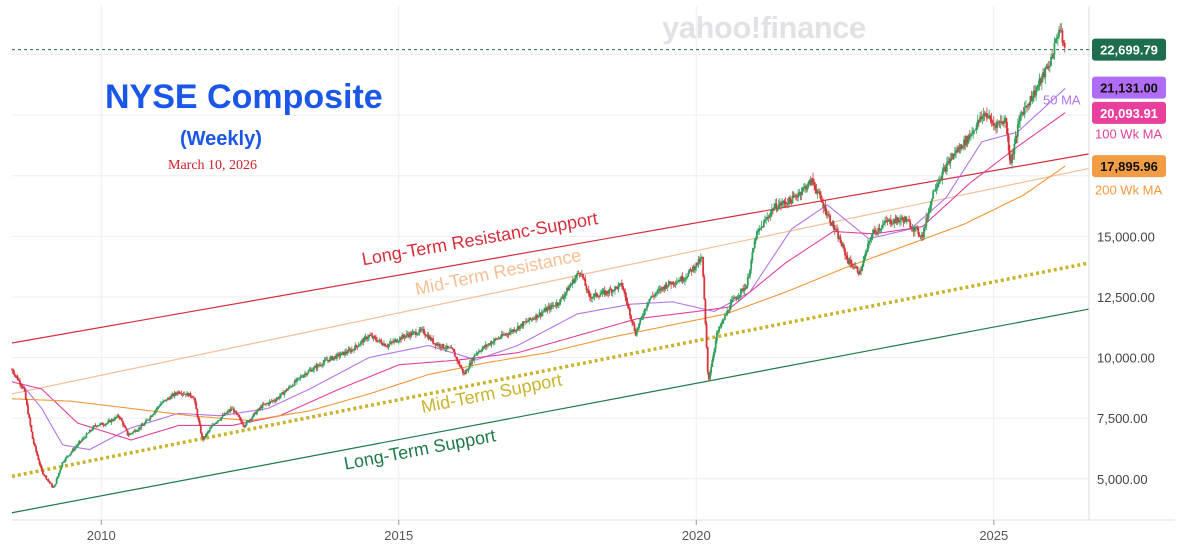  I want to click on y-tick-label: 7,500.00, so click(1122, 418).